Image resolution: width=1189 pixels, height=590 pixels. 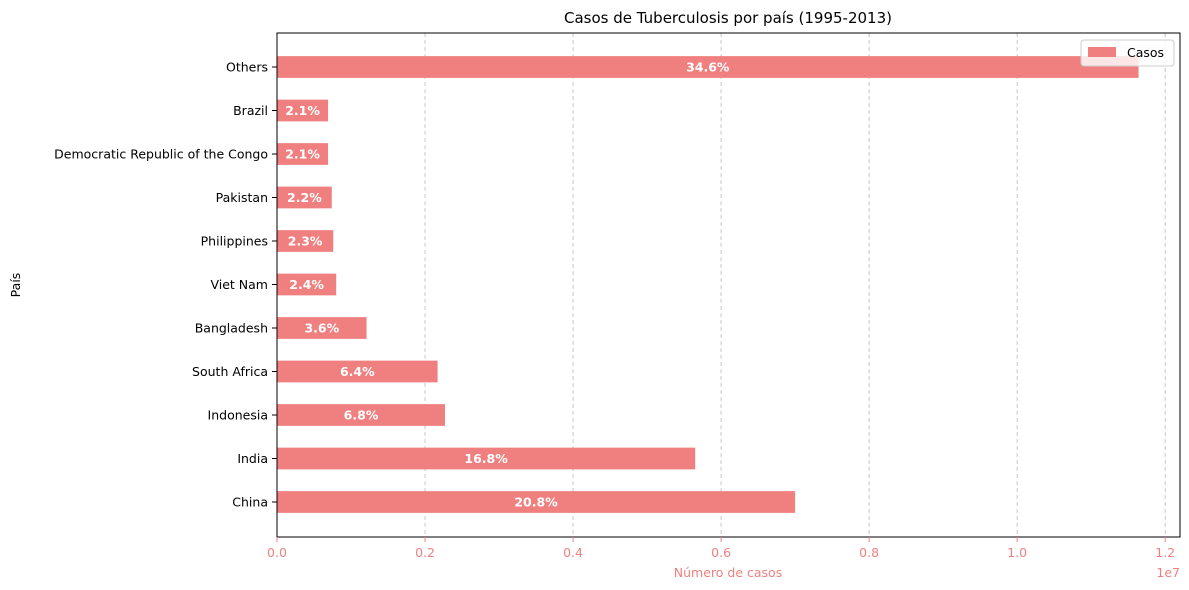 What do you see at coordinates (250, 502) in the screenshot?
I see `y-category-label: China` at bounding box center [250, 502].